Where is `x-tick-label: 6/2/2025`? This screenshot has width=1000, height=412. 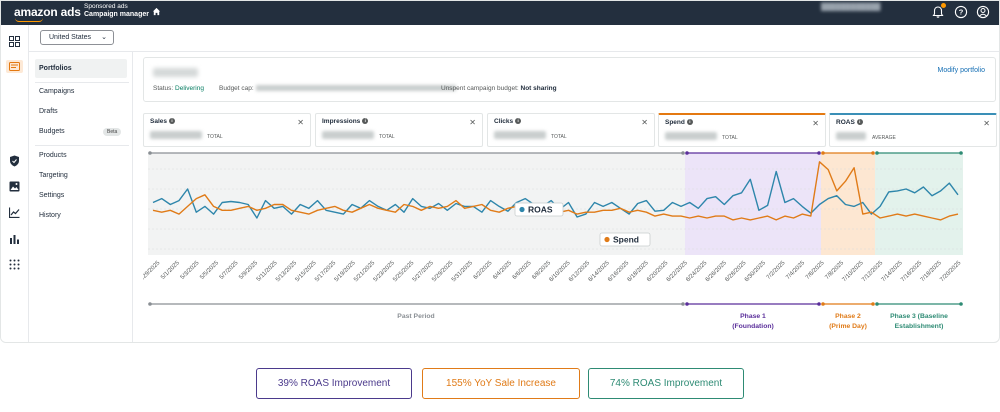
x-tick-label: 6/2/2025 is located at coordinates (483, 270).